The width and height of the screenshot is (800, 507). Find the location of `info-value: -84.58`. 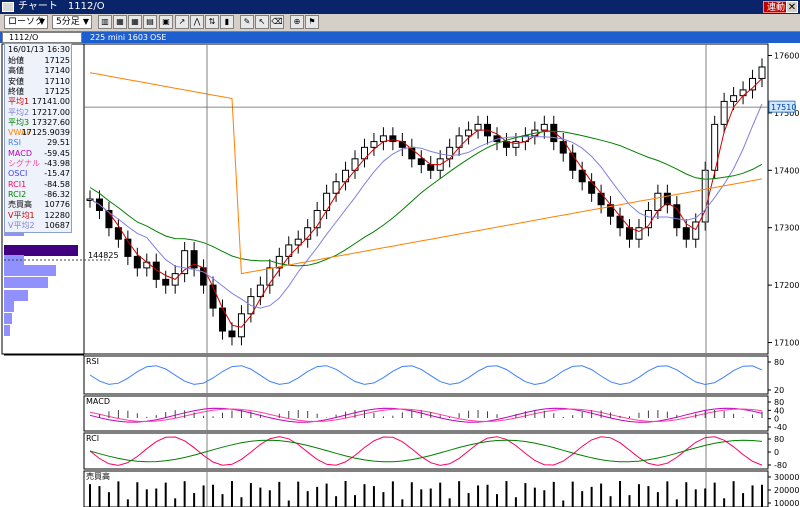

info-value: -84.58 is located at coordinates (57, 184).